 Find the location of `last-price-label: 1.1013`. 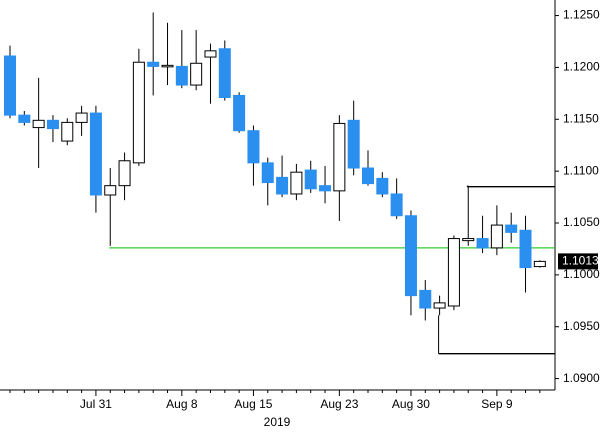

last-price-label: 1.1013 is located at coordinates (580, 261).